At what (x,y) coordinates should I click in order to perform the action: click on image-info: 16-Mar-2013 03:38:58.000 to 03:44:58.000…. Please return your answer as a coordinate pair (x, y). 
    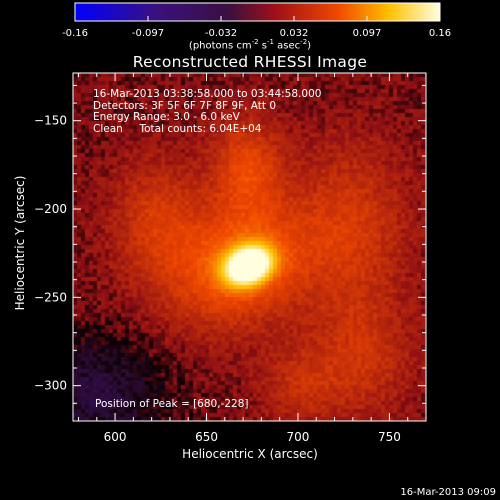
    Looking at the image, I should click on (207, 111).